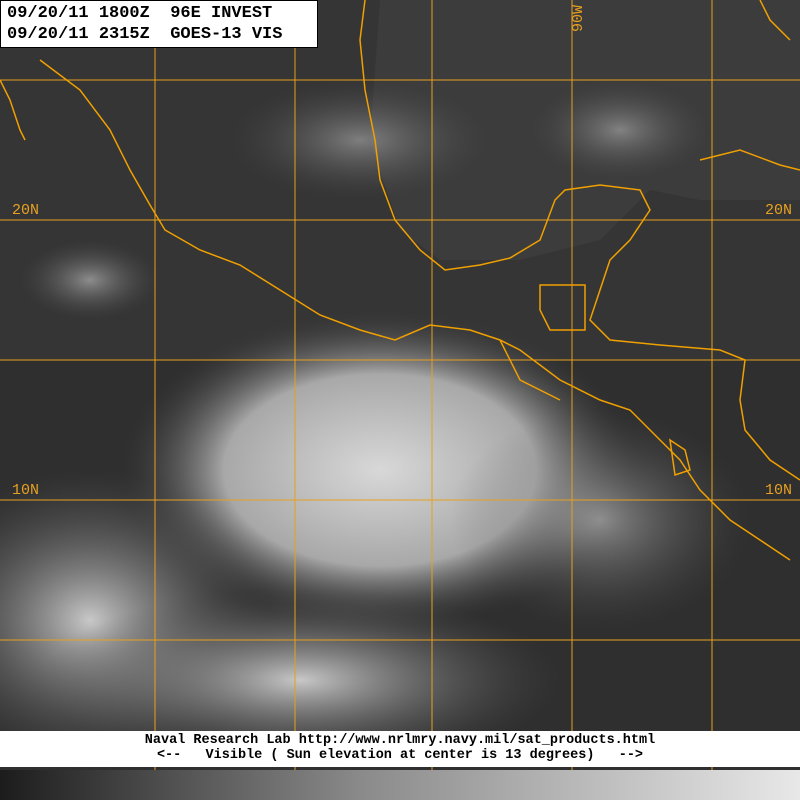 Image resolution: width=800 pixels, height=800 pixels. Describe the element at coordinates (779, 210) in the screenshot. I see `latitude-label-20n-right: 20N` at that location.